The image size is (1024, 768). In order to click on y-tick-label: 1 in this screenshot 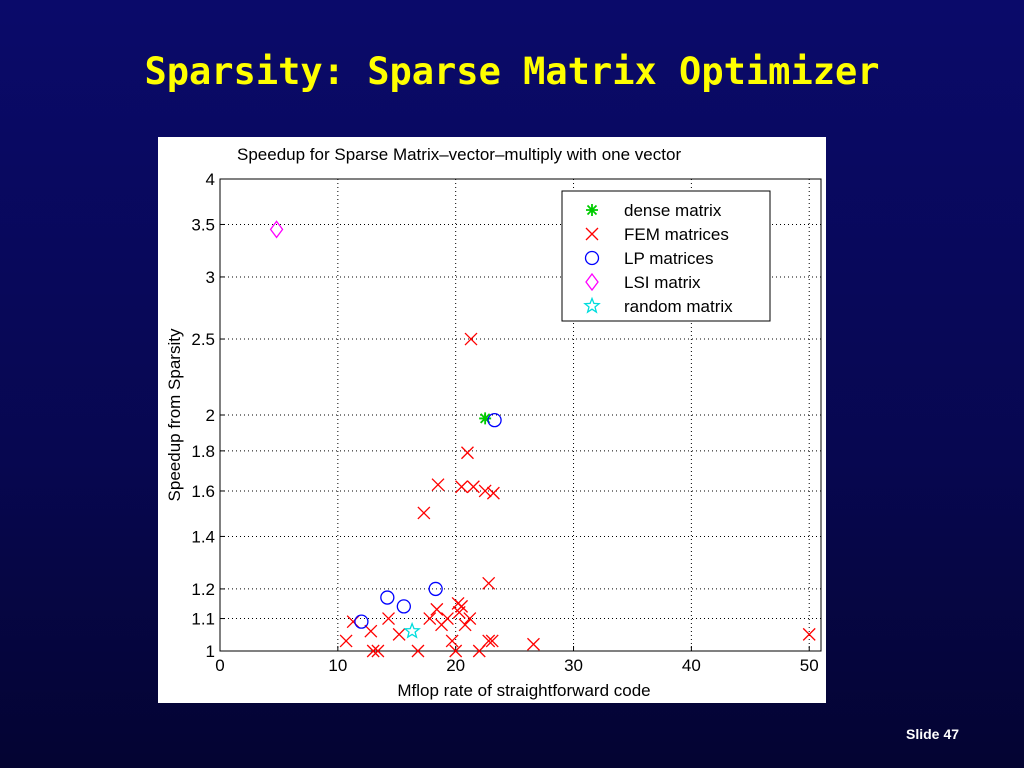, I will do `click(210, 651)`.